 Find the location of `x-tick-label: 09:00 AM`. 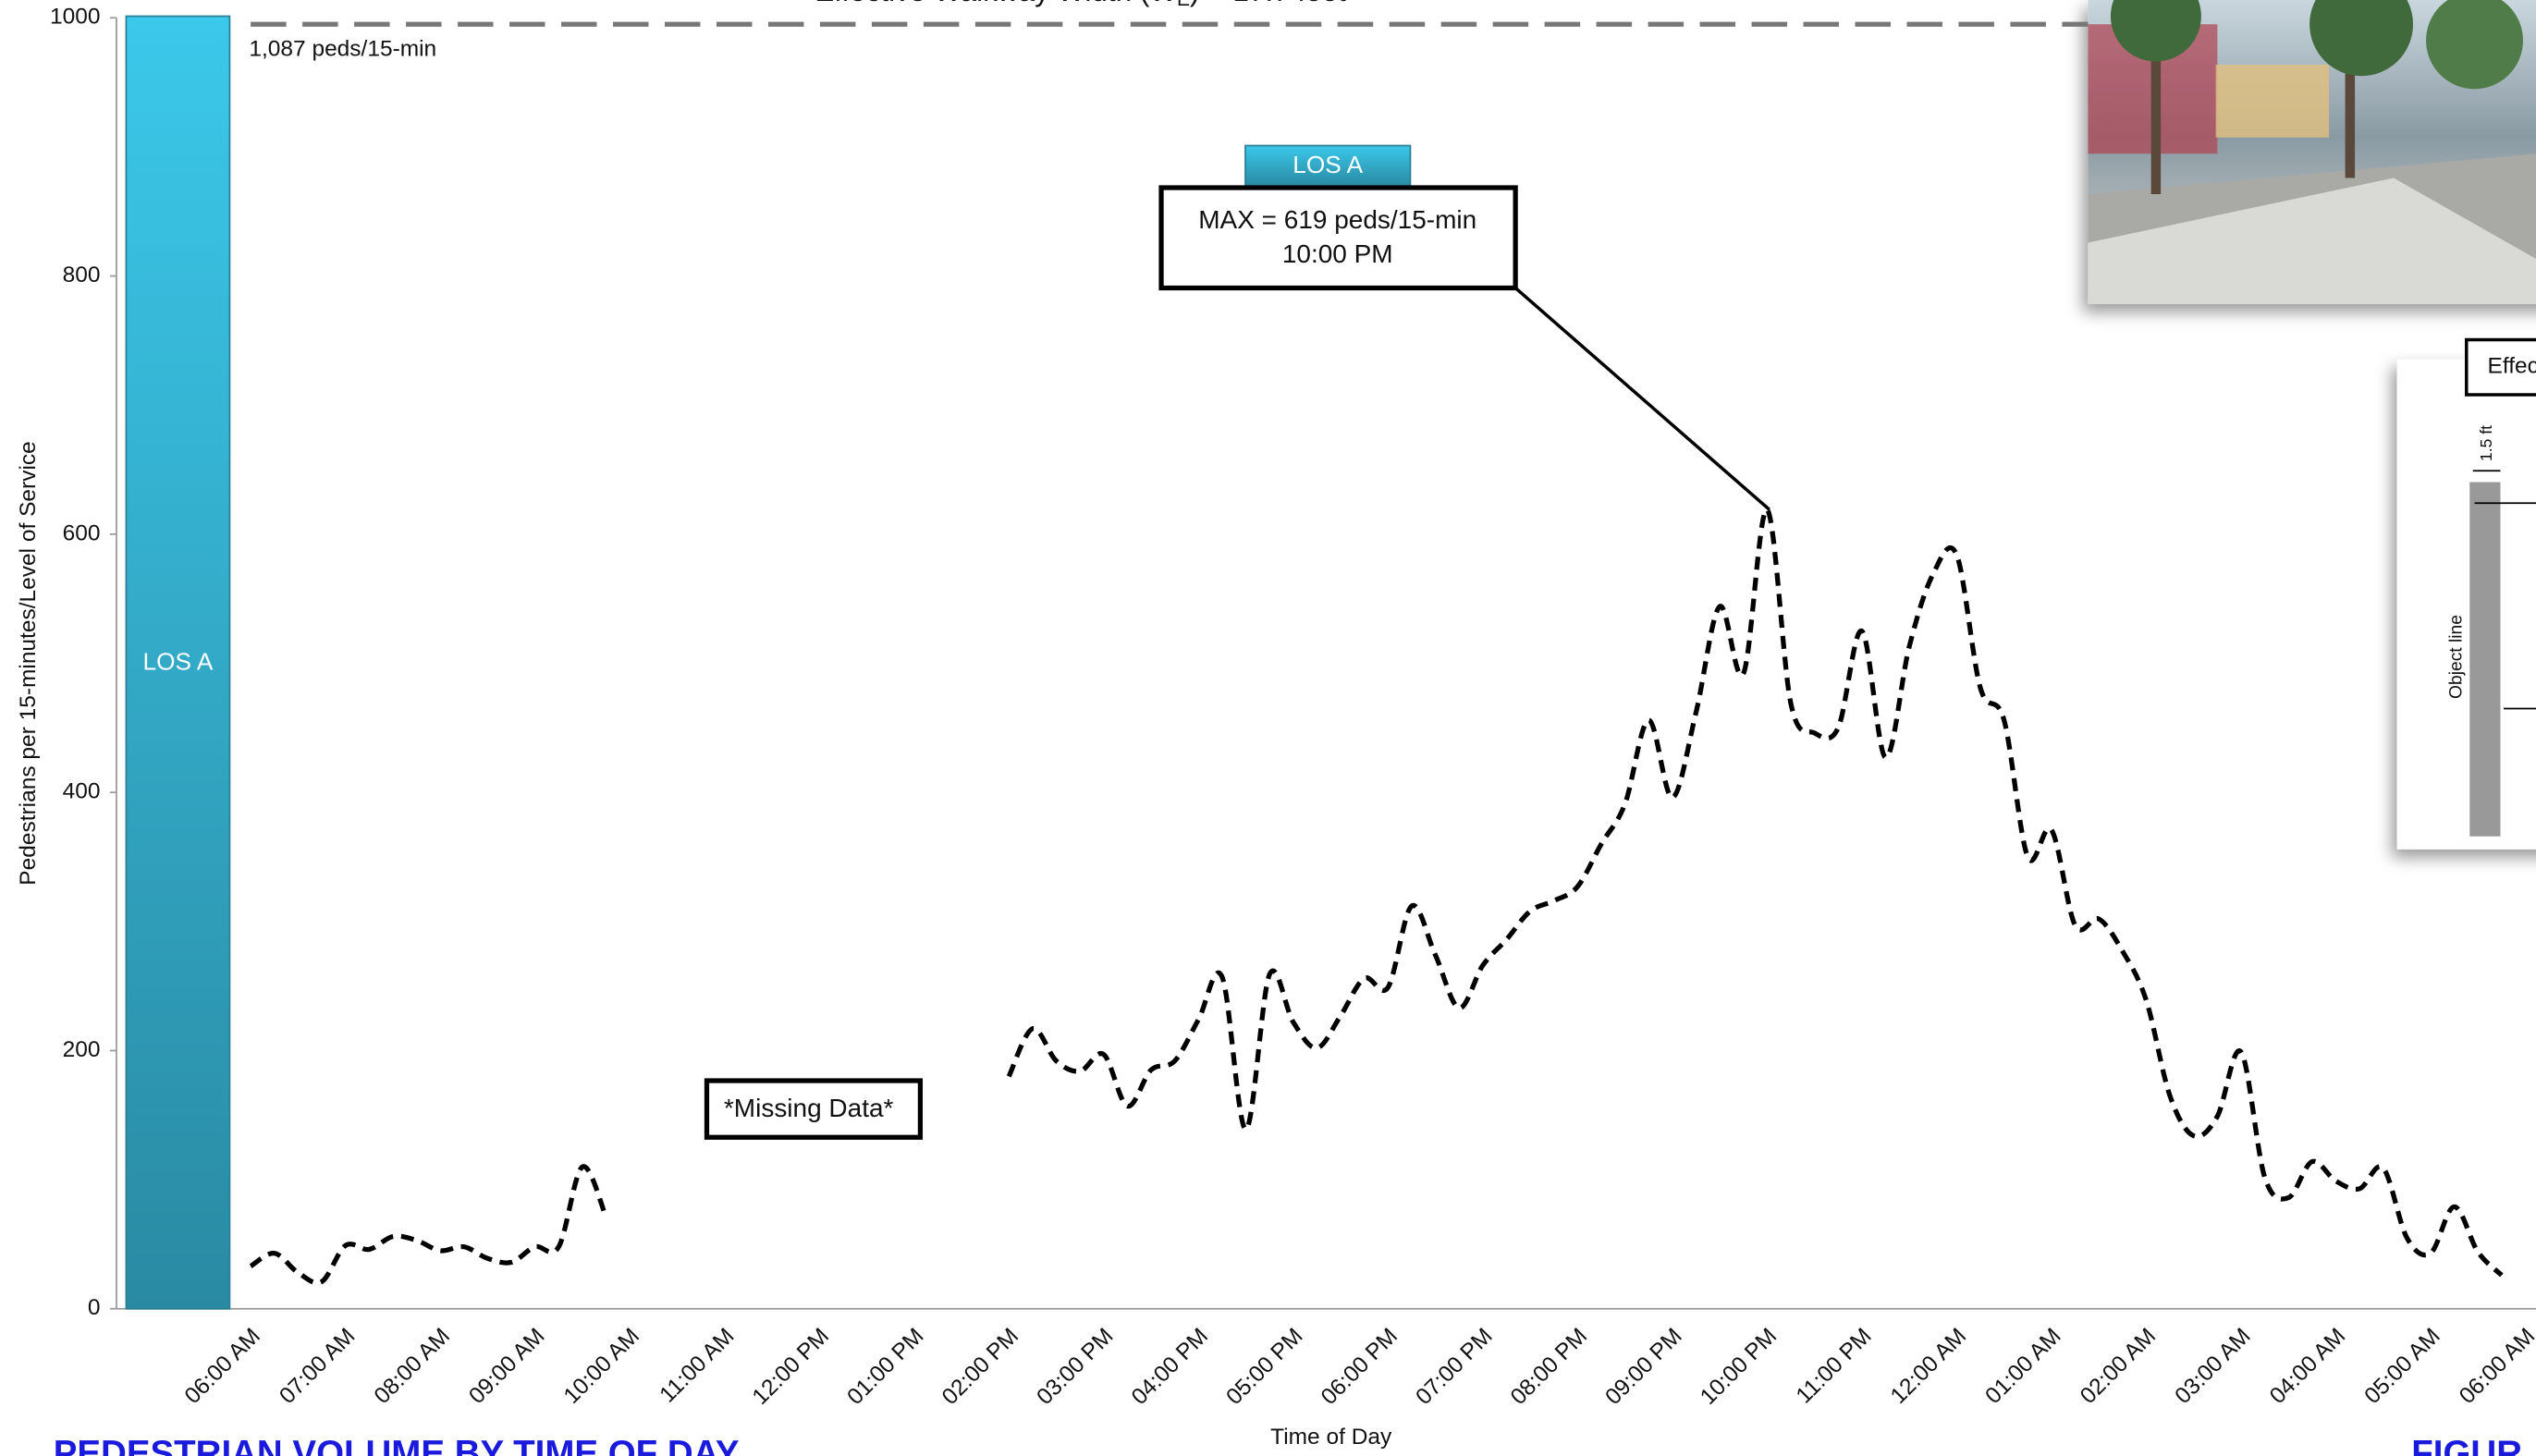

x-tick-label: 09:00 AM is located at coordinates (507, 1366).